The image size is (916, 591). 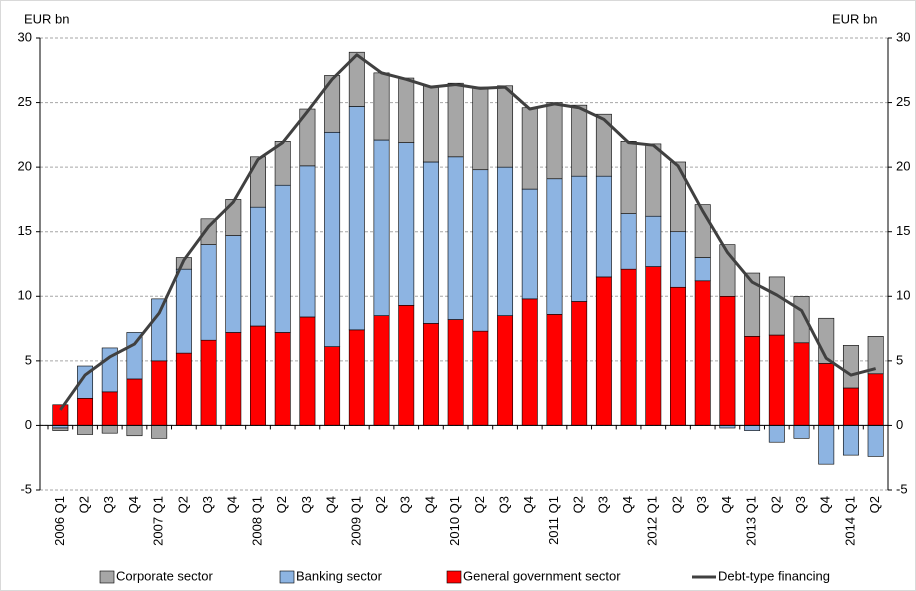 I want to click on y2-tick-label: -5, so click(x=902, y=488).